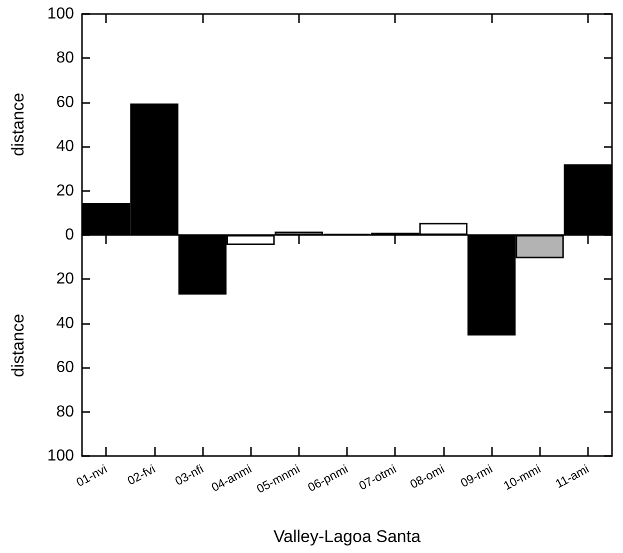 The width and height of the screenshot is (623, 553). I want to click on x-axis-title: Valley-Lagoa Santa, so click(347, 536).